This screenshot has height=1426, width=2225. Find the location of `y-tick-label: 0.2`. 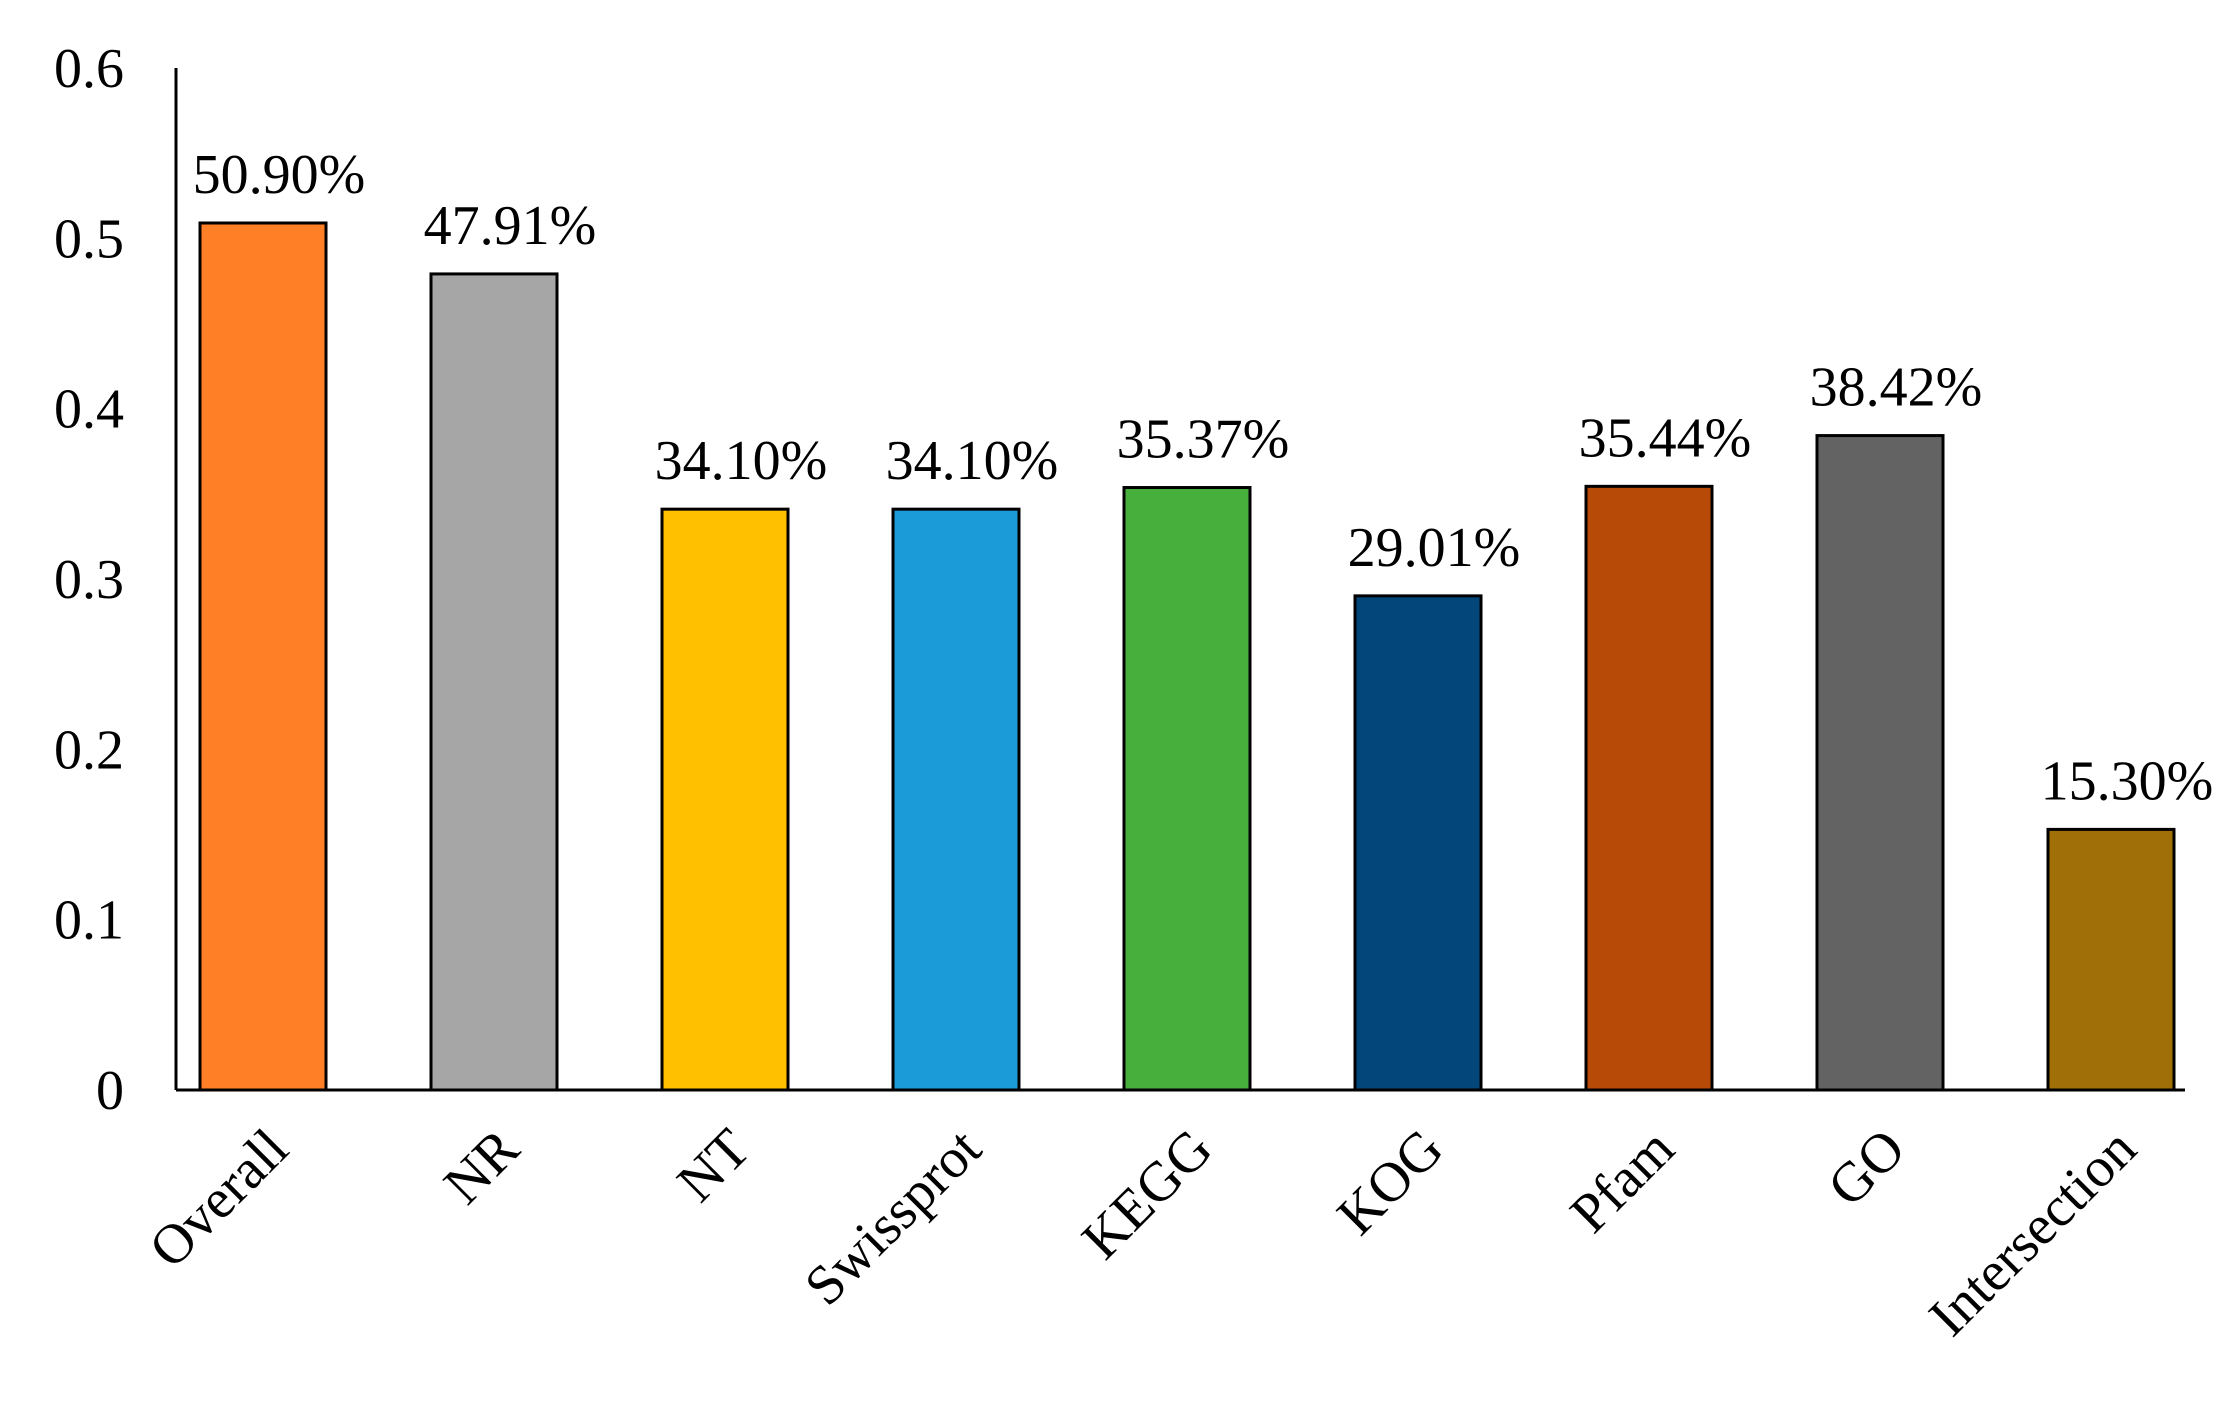

y-tick-label: 0.2 is located at coordinates (89, 750).